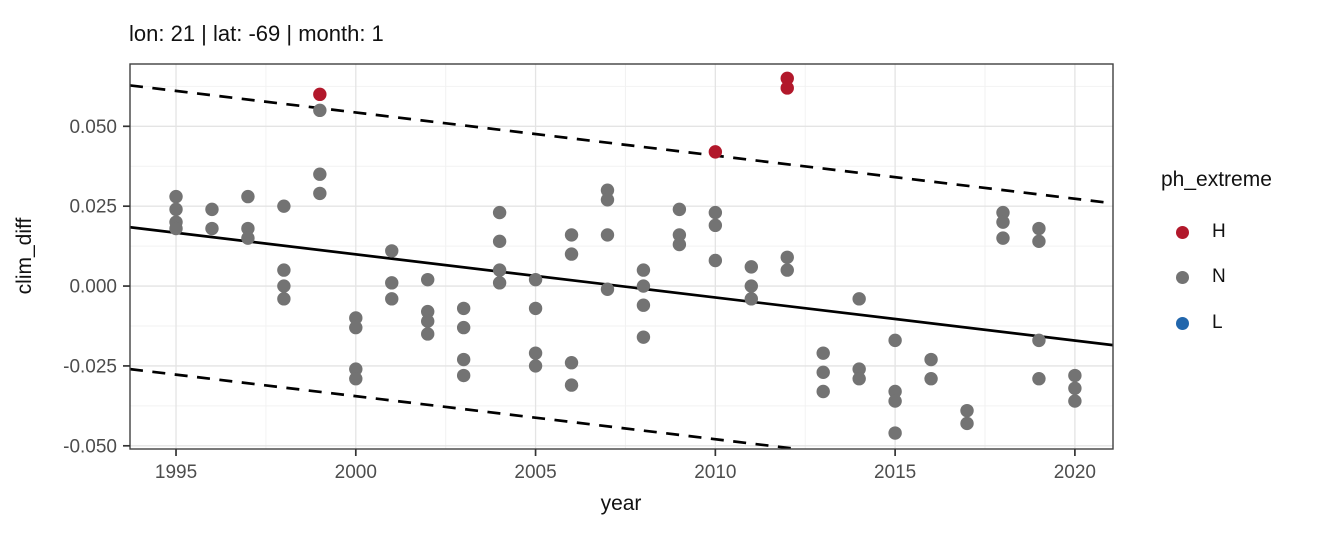  Describe the element at coordinates (24, 256) in the screenshot. I see `y-axis-title: clim_diff` at that location.